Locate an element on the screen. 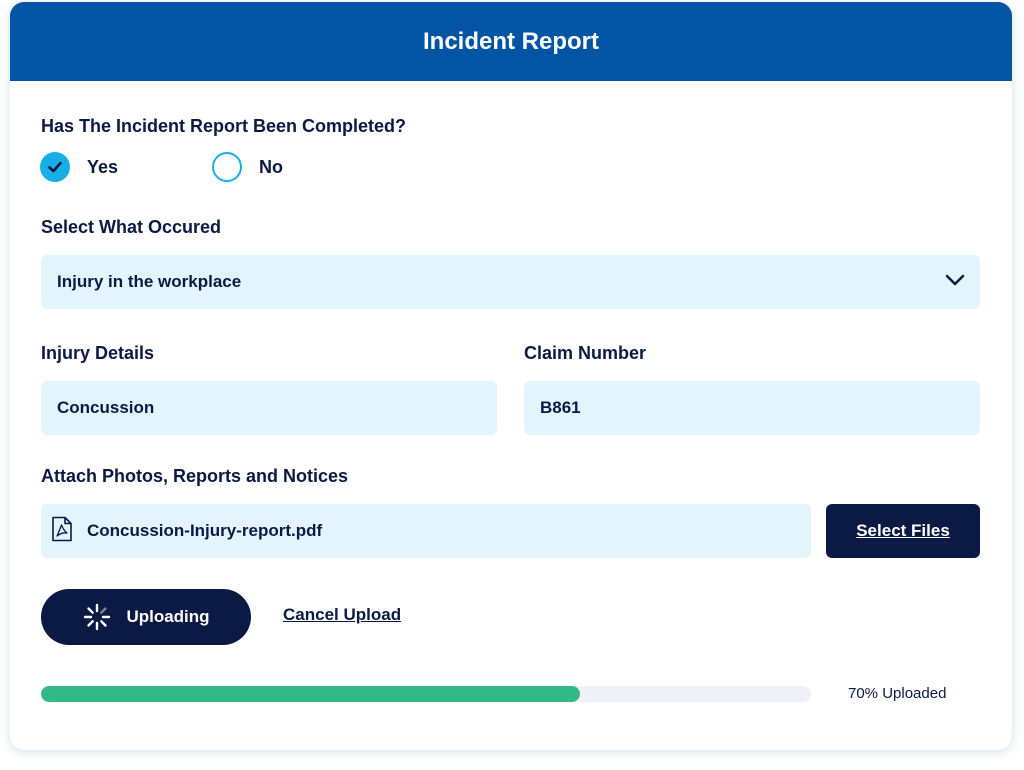 This screenshot has height=770, width=1024. upload-progress-text: 70% Uploaded is located at coordinates (897, 693).